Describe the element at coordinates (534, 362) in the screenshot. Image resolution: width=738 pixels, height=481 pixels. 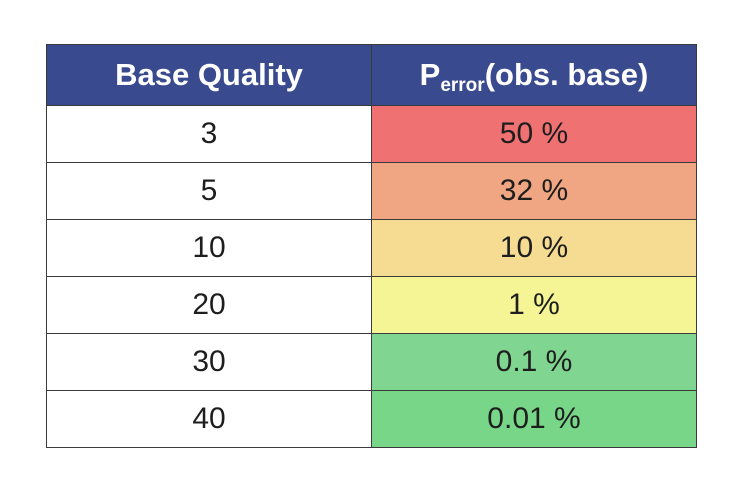
I see `error-cell: 0.1 %` at that location.